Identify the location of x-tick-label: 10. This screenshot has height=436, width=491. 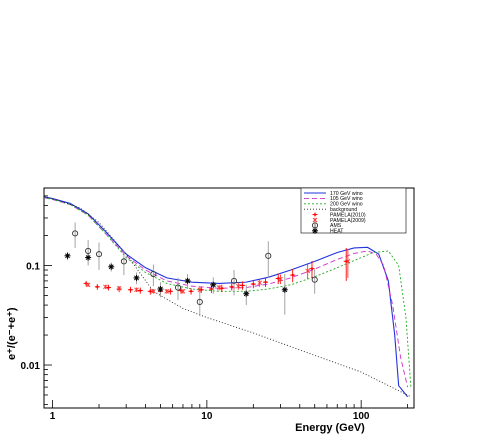
(207, 416).